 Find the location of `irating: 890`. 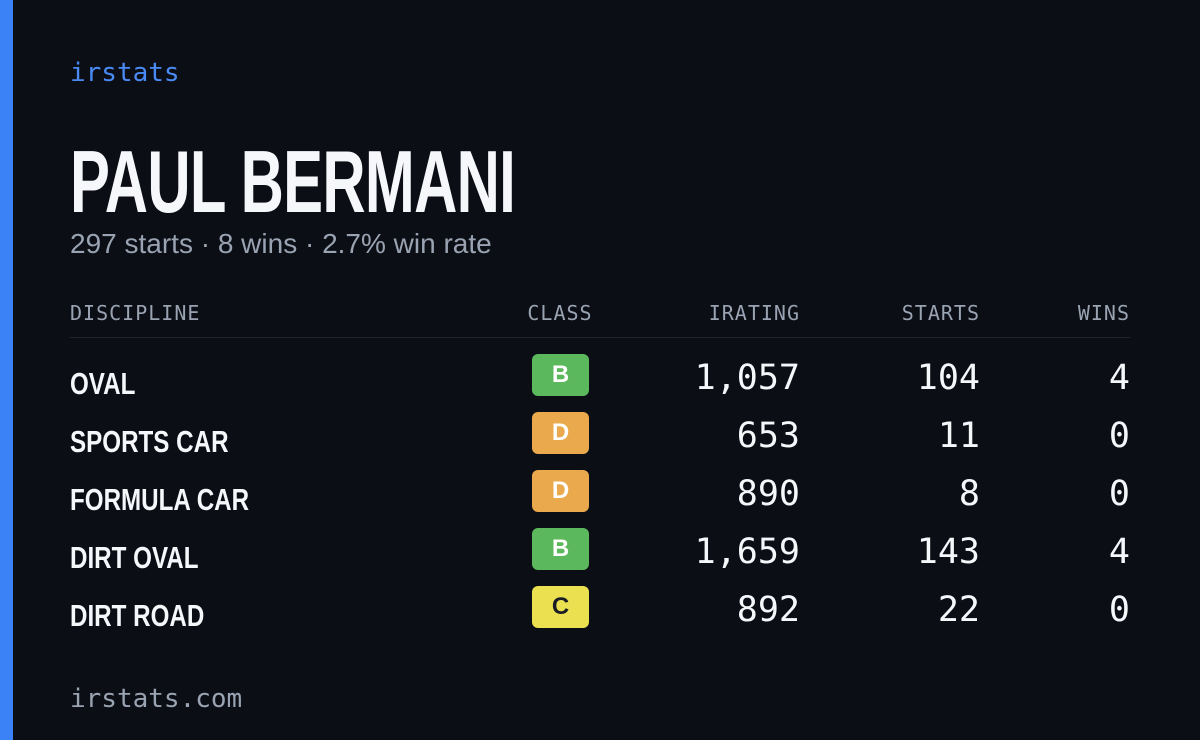

irating: 890 is located at coordinates (768, 494).